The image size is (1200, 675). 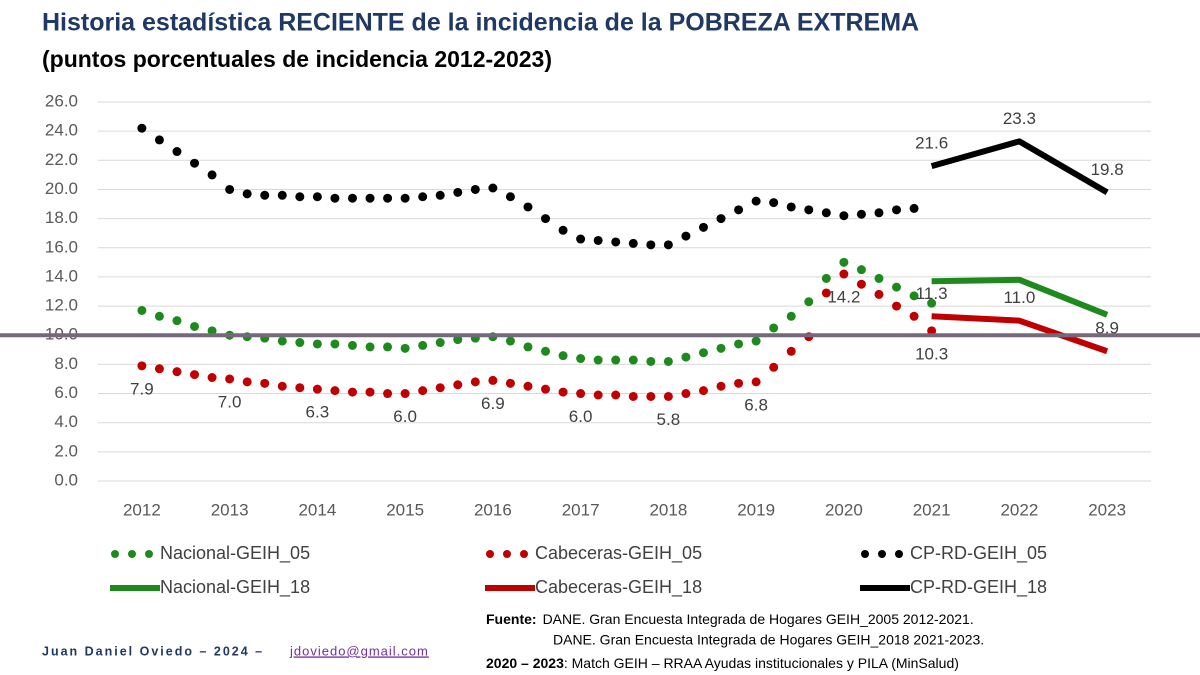 I want to click on data-label: 23.3, so click(x=1019, y=118).